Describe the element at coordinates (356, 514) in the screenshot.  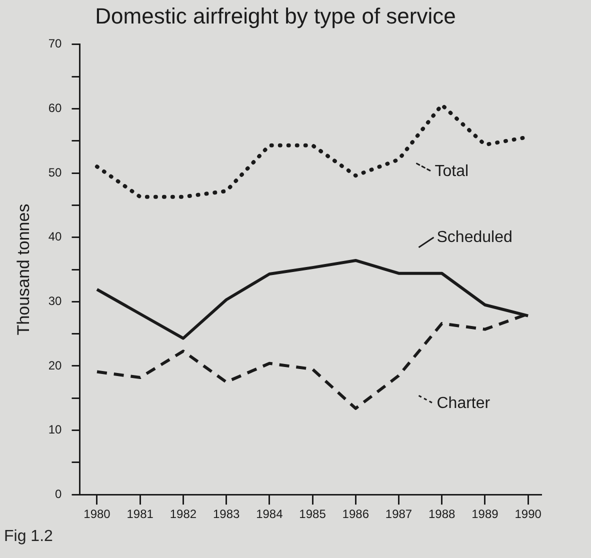
I see `x-tick-label: 1986` at that location.